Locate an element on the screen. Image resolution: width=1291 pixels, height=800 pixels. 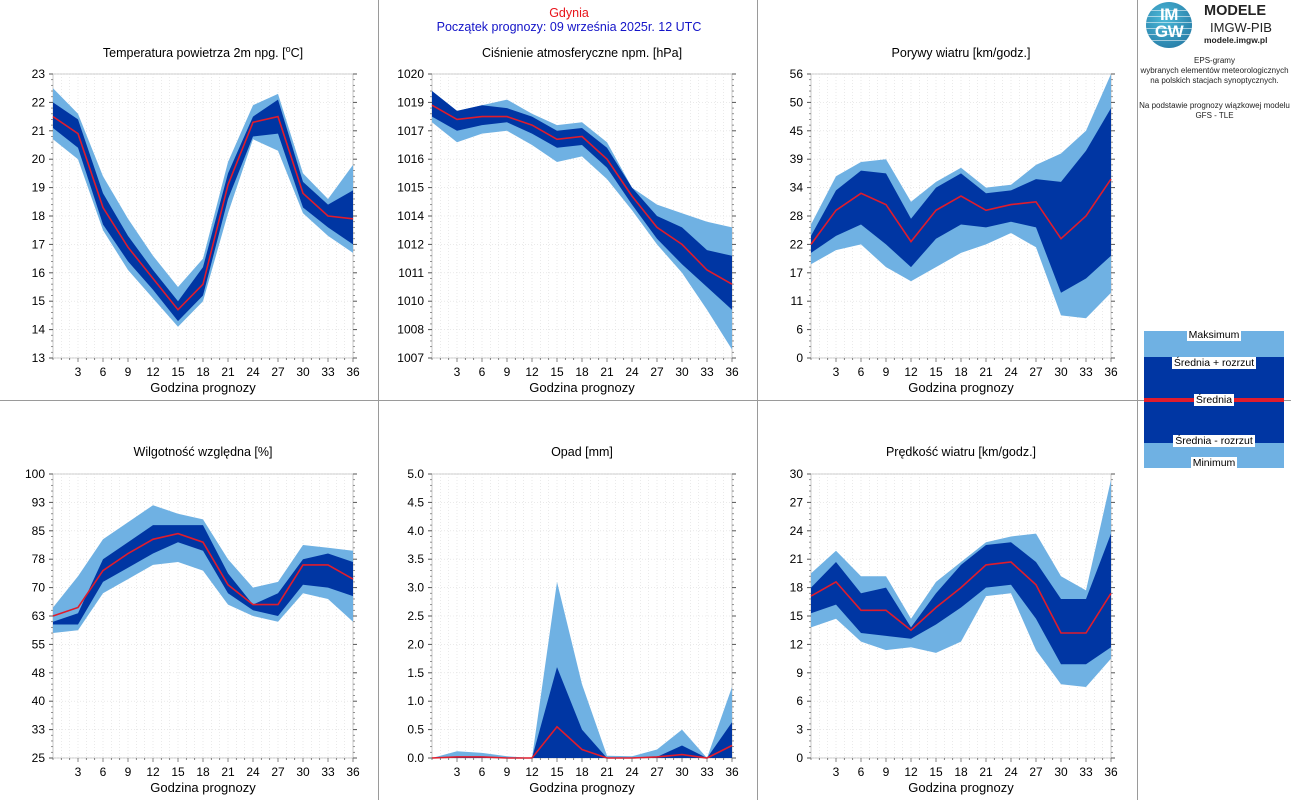
y-tick-label: 0.5 is located at coordinates (415, 730).